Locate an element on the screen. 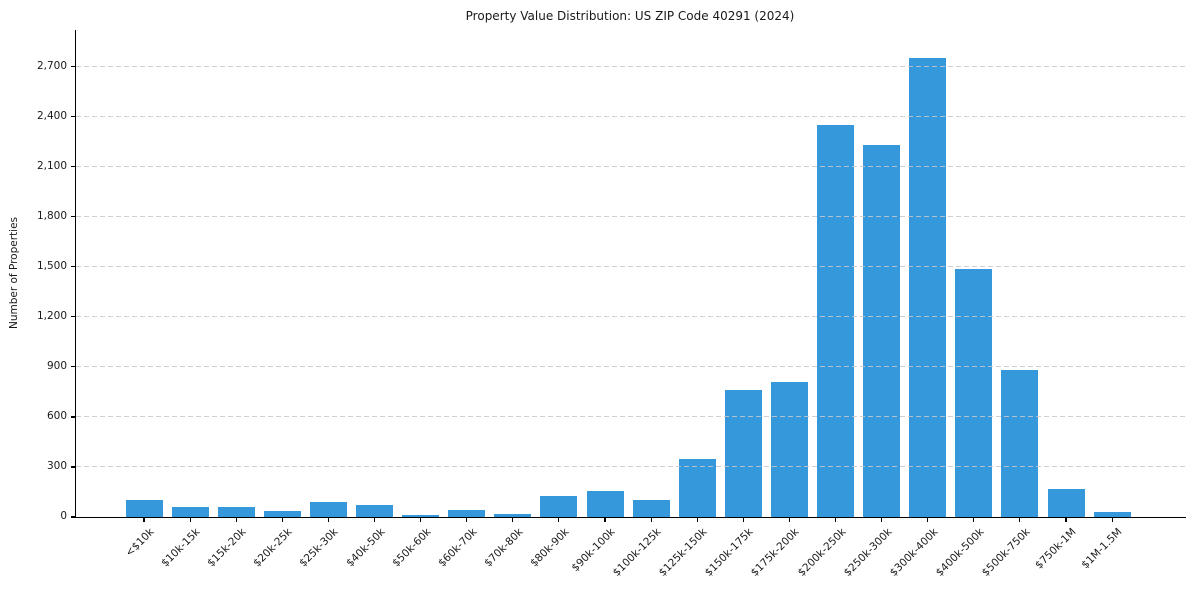 The width and height of the screenshot is (1190, 590). x-tick-label: $40k-50k is located at coordinates (365, 548).